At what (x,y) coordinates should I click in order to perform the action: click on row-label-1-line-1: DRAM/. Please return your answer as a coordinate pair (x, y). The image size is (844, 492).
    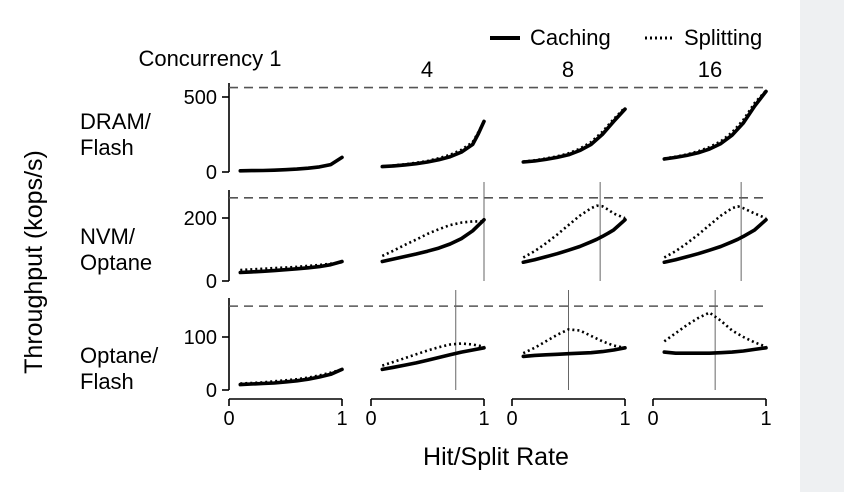
    Looking at the image, I should click on (116, 121).